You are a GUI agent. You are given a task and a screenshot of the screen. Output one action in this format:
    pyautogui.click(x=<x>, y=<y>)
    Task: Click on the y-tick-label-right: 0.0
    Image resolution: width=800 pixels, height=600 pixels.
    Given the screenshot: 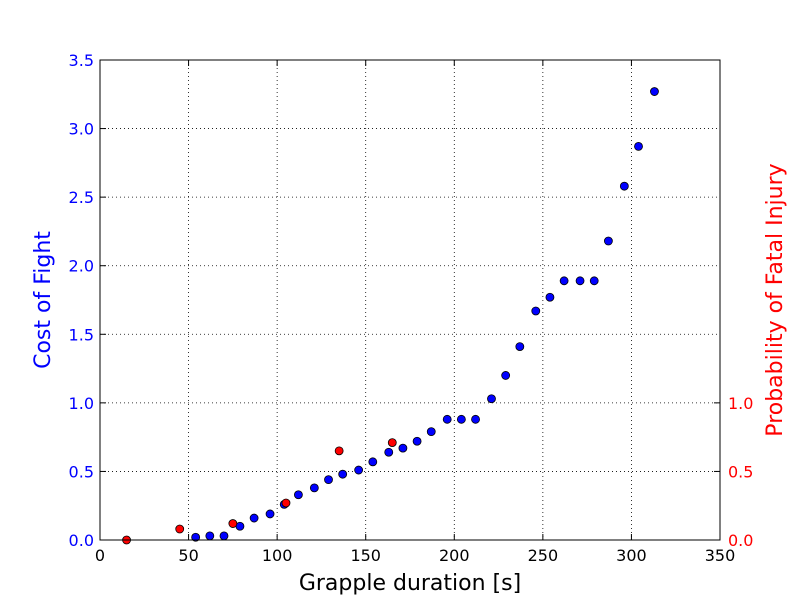 What is the action you would take?
    pyautogui.click(x=740, y=540)
    